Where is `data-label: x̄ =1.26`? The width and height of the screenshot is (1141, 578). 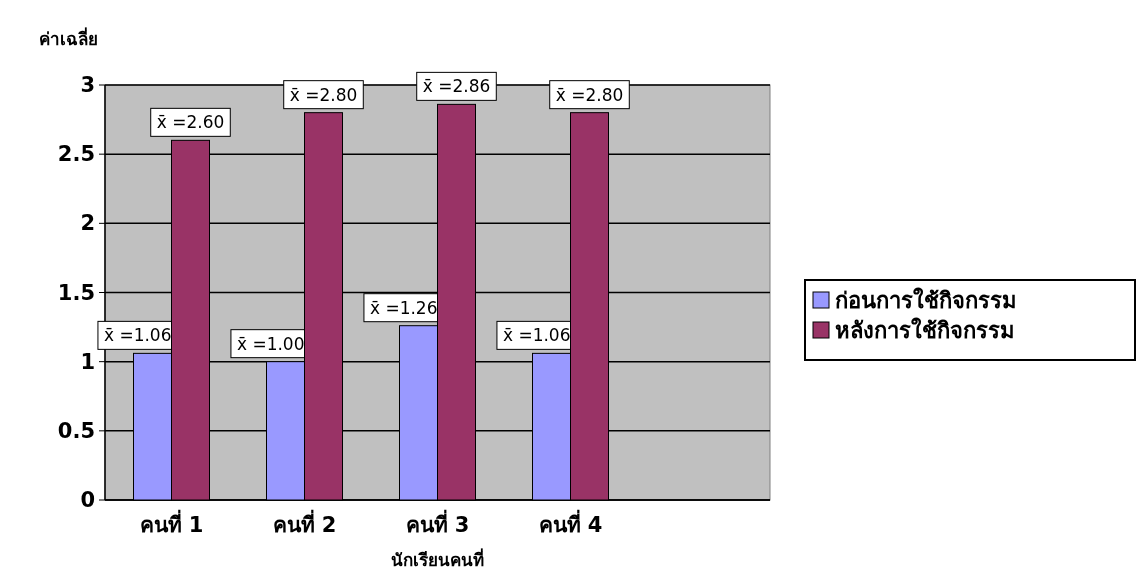 data-label: x̄ =1.26 is located at coordinates (403, 307).